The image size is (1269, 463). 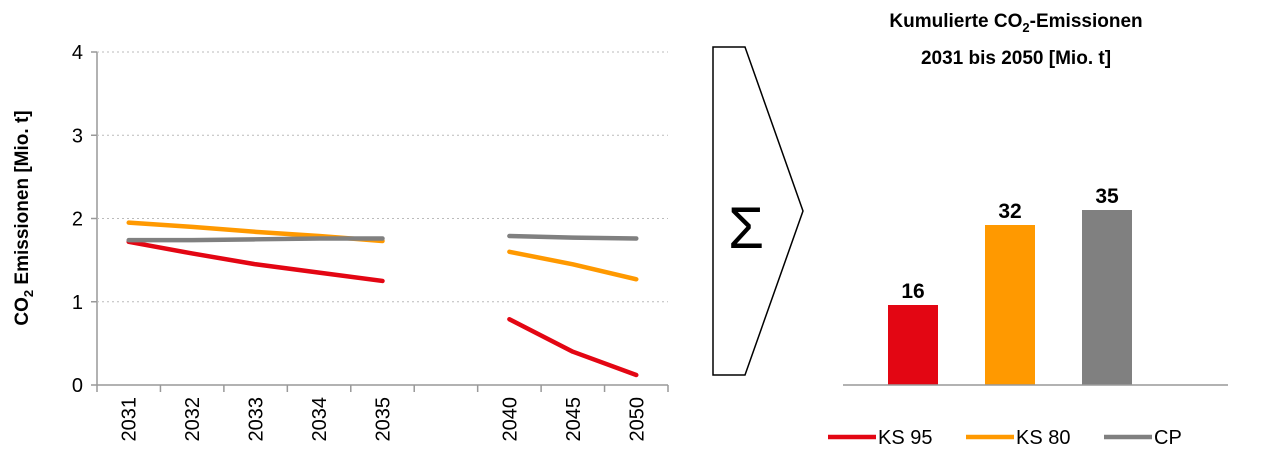 What do you see at coordinates (637, 419) in the screenshot?
I see `x-tick-label: 2050` at bounding box center [637, 419].